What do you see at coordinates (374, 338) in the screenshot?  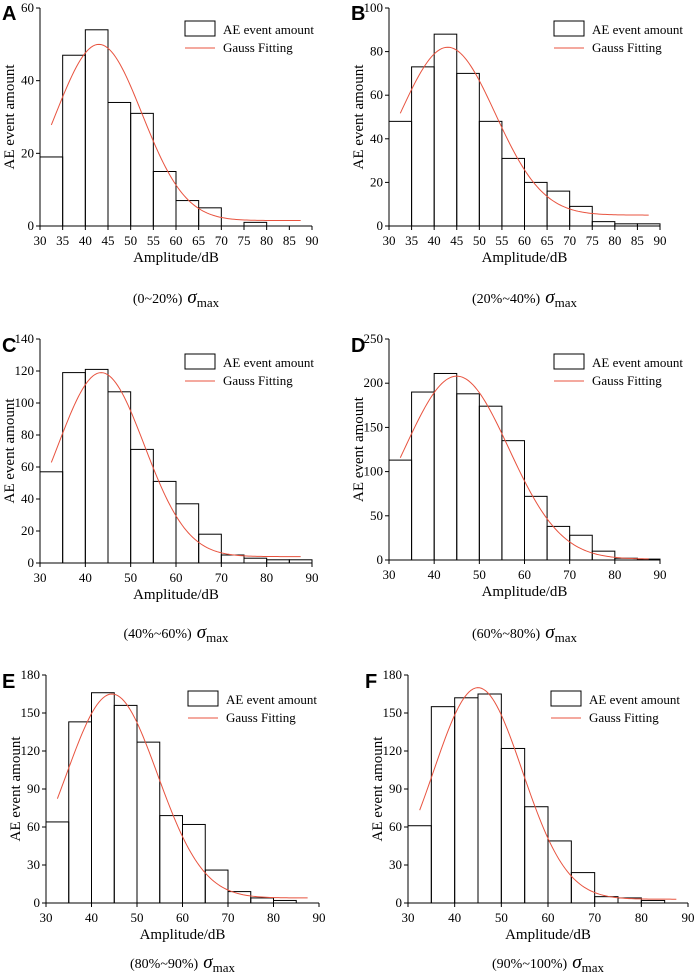 I see `y-tick-label: 250` at bounding box center [374, 338].